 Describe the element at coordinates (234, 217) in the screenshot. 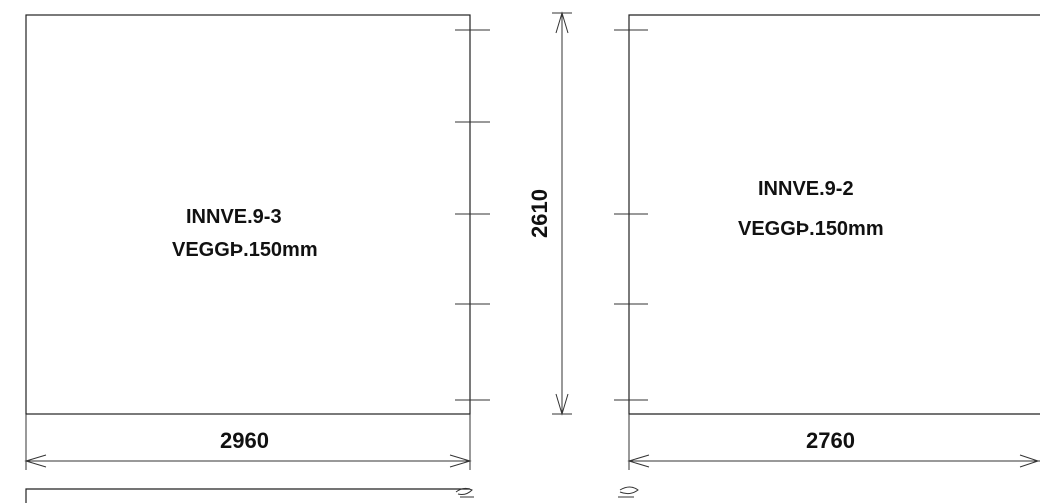

I see `left-panel-name: INNVE.9-3` at that location.